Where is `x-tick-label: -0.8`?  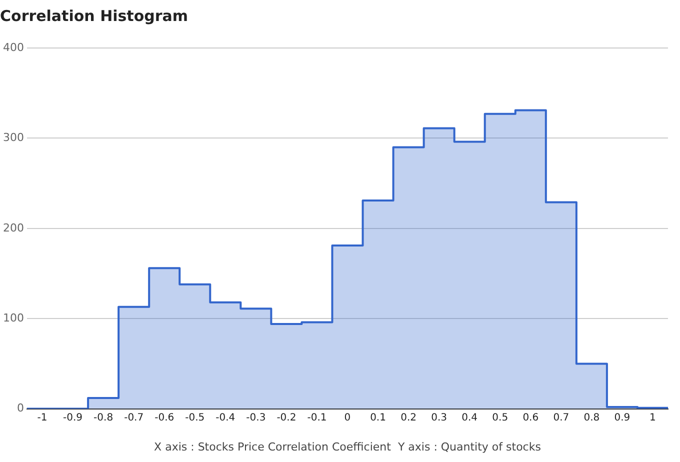
x-tick-label: -0.8 is located at coordinates (104, 418).